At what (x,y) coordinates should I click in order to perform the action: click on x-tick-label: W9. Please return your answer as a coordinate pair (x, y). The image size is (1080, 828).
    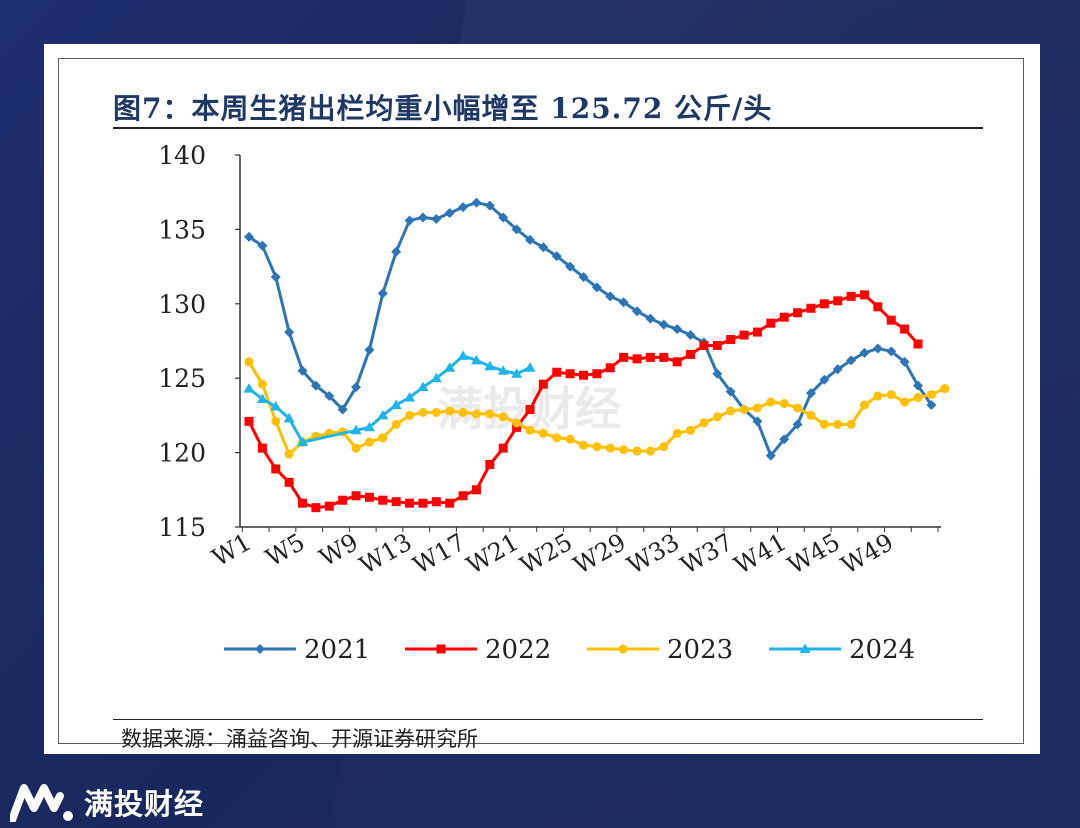
    Looking at the image, I should click on (338, 550).